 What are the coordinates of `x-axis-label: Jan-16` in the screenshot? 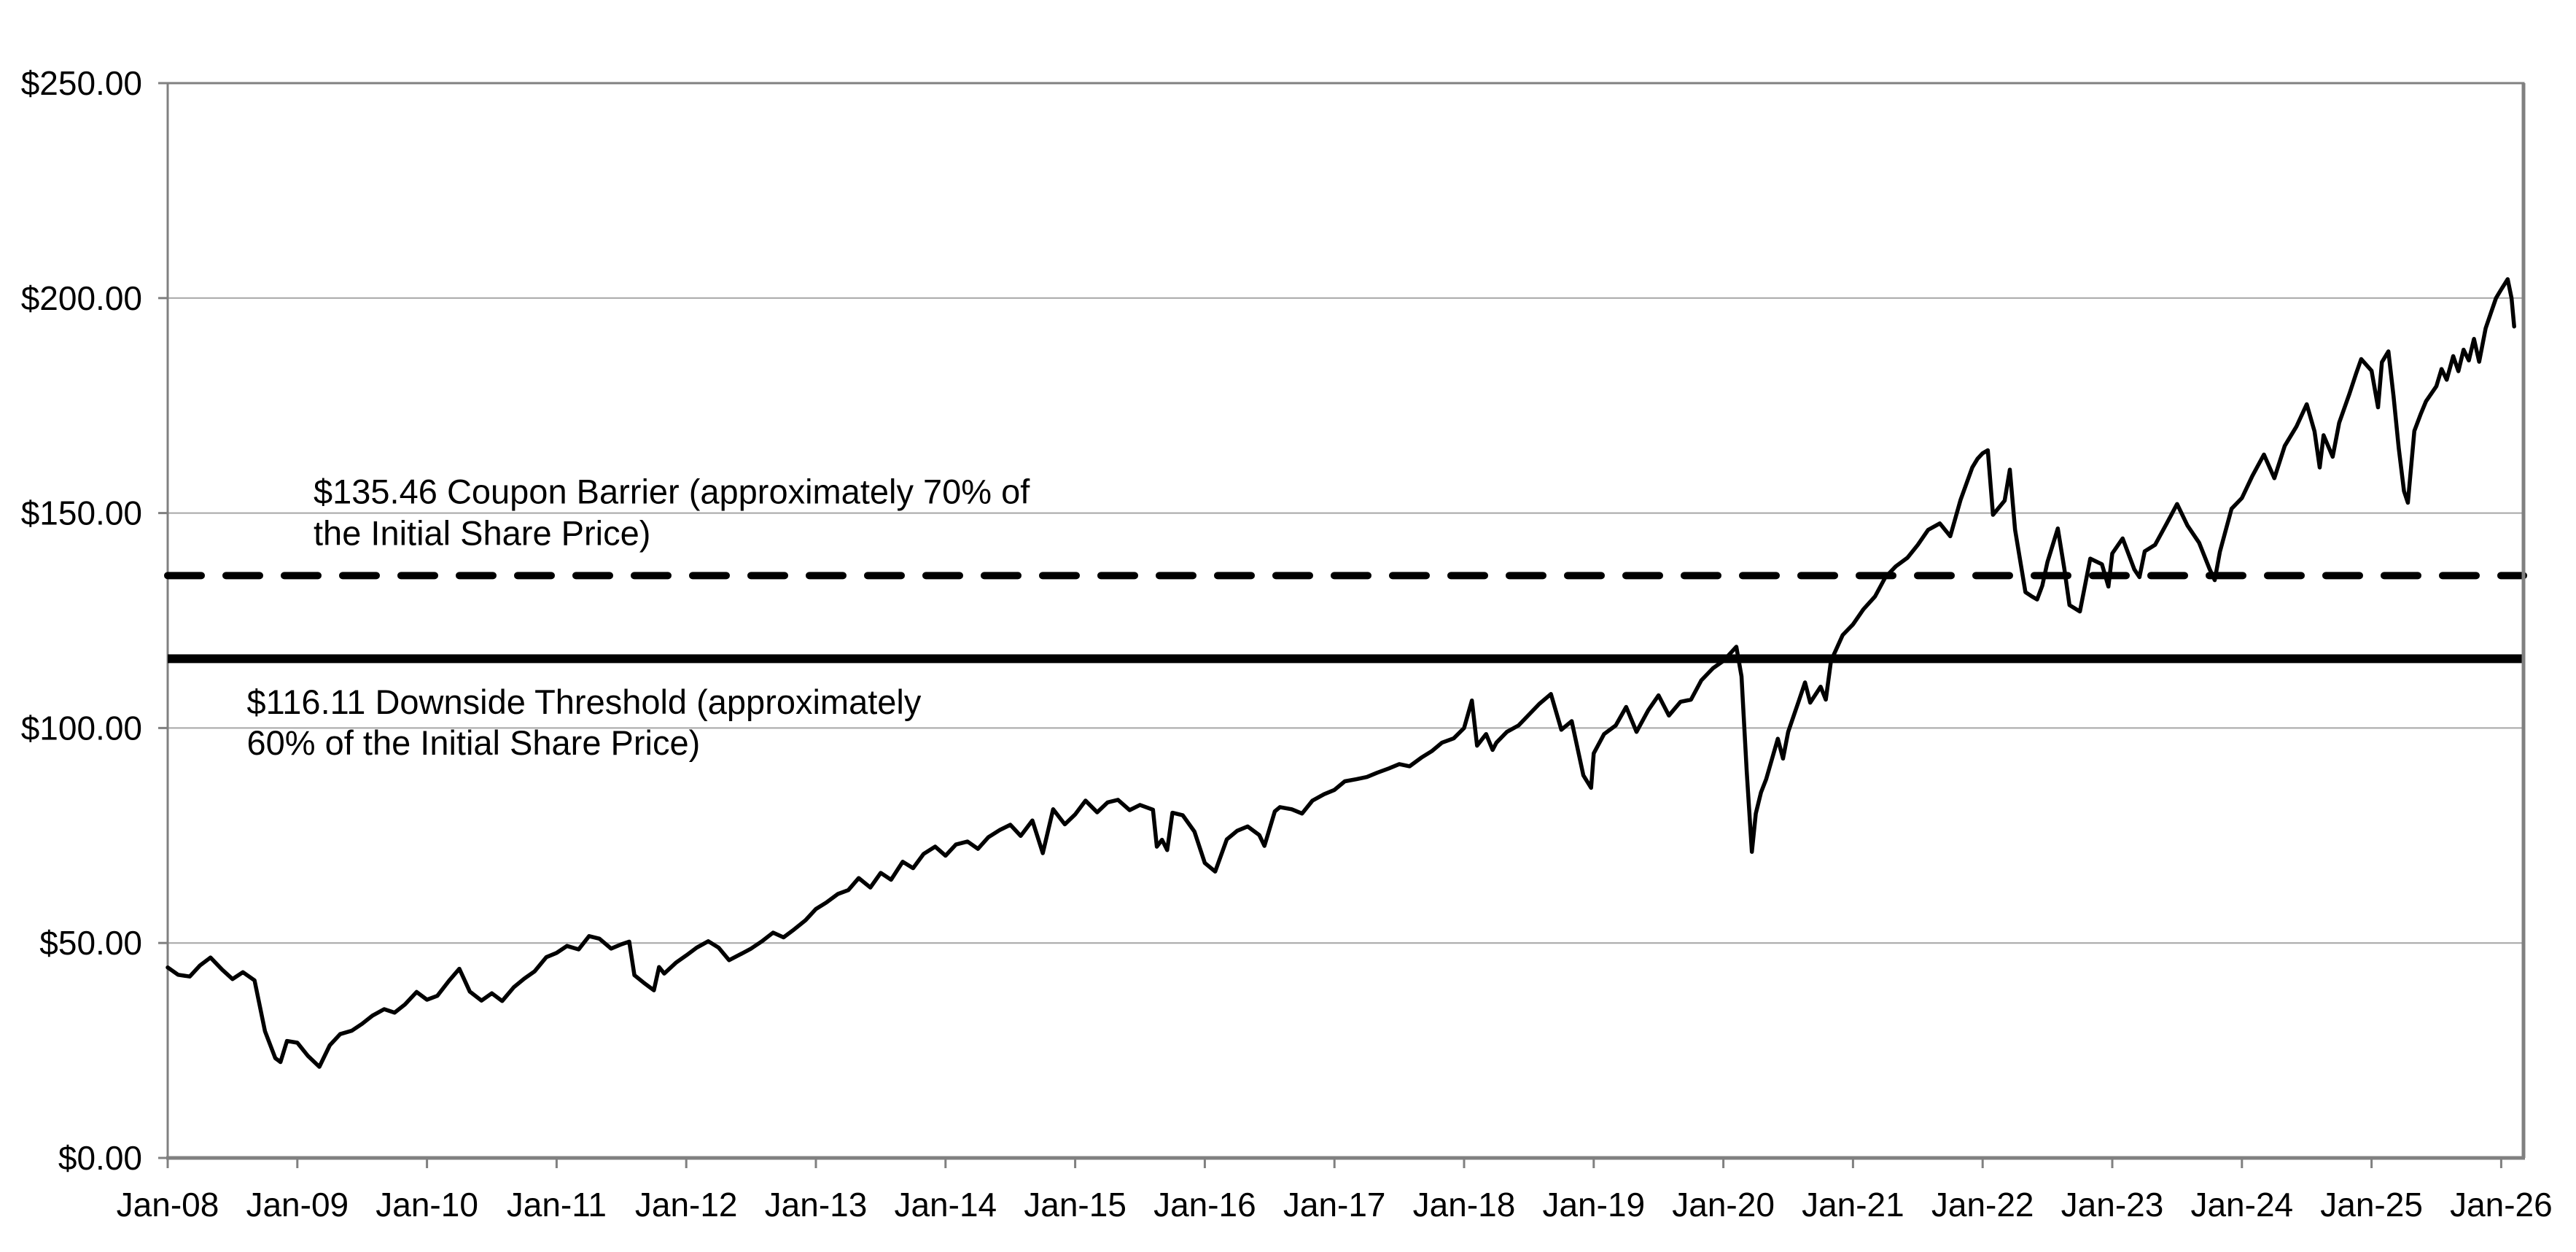 It's located at (1204, 1205).